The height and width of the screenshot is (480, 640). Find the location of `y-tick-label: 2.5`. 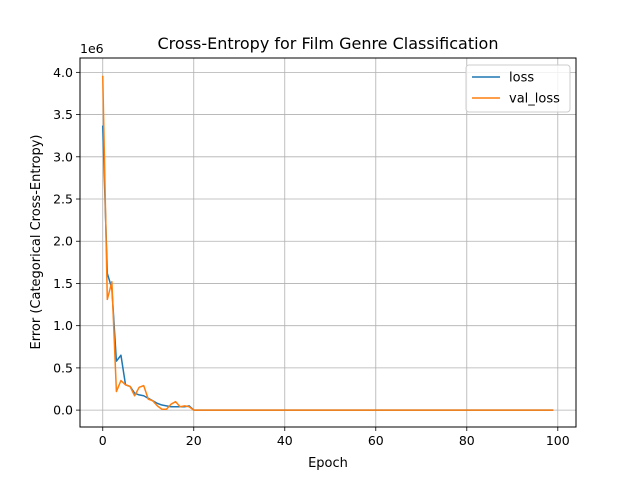

y-tick-label: 2.5 is located at coordinates (63, 199).